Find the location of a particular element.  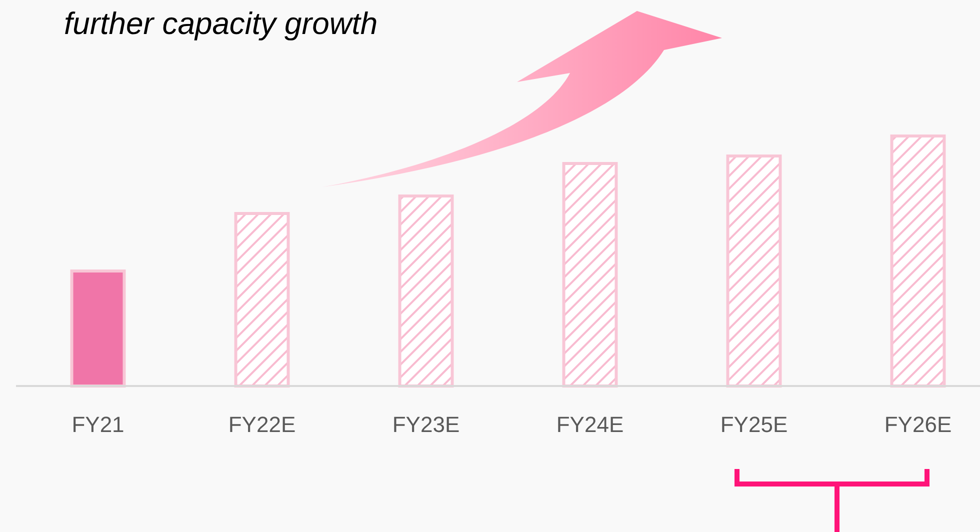

x-tick-label: FY24E is located at coordinates (590, 424).